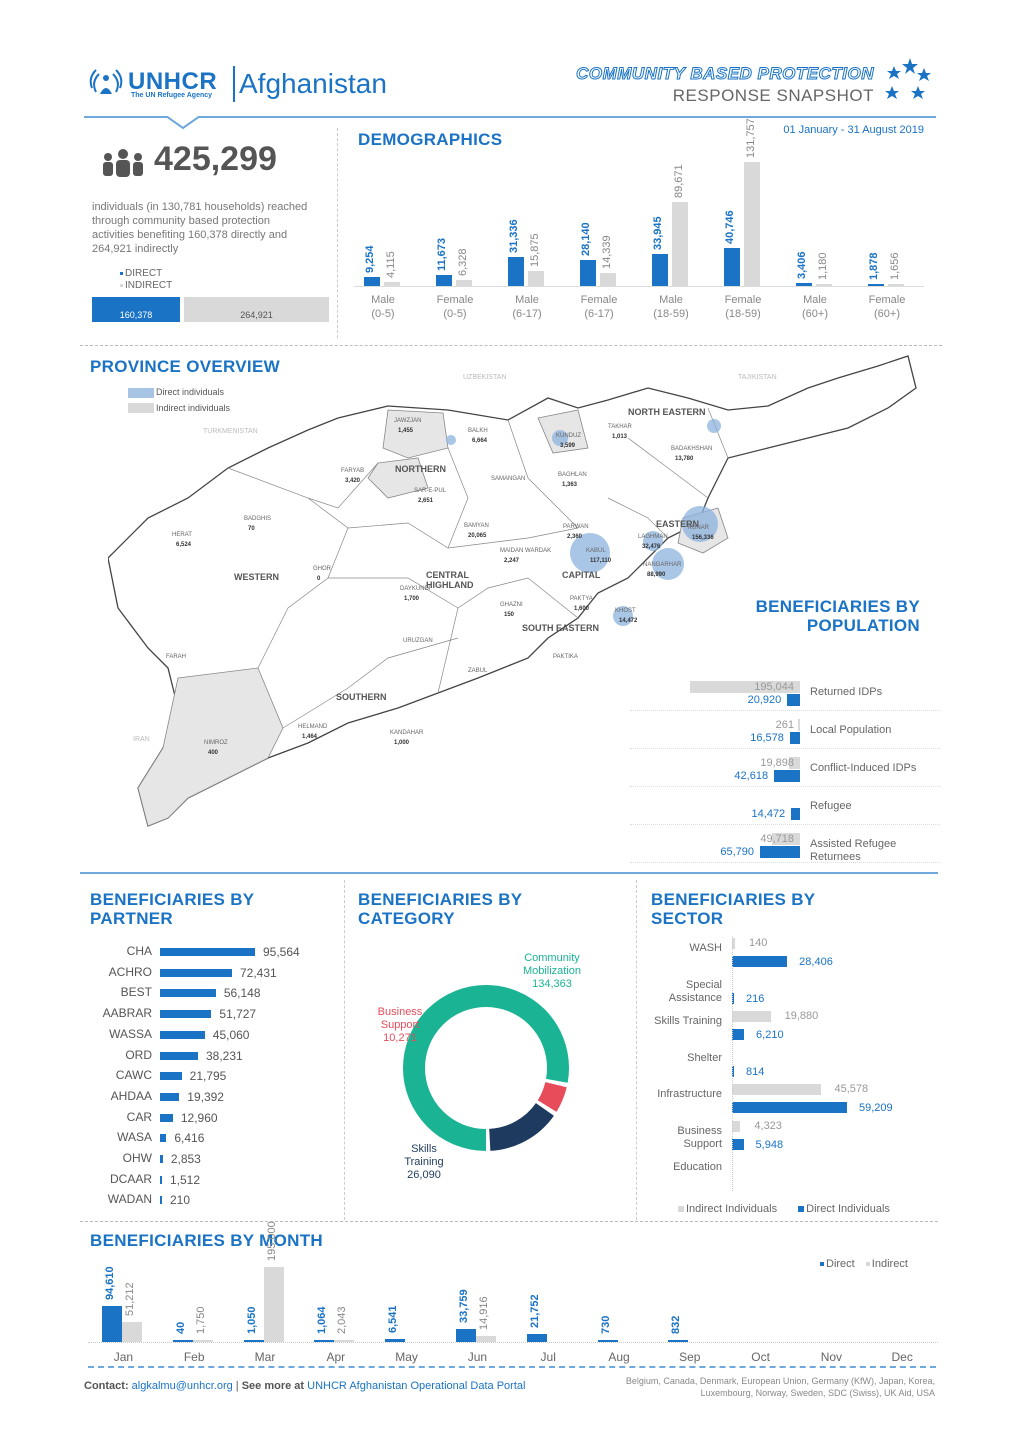 This screenshot has width=1024, height=1449. I want to click on contact-email-link: algkalmu@unhcr.org, so click(182, 1386).